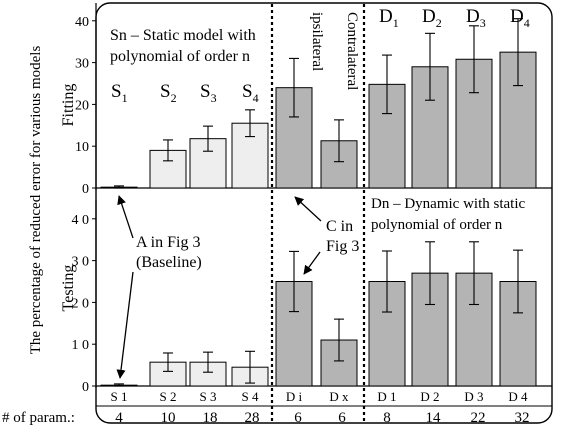 This screenshot has width=567, height=428. What do you see at coordinates (210, 418) in the screenshot?
I see `param-value-S3: 18` at bounding box center [210, 418].